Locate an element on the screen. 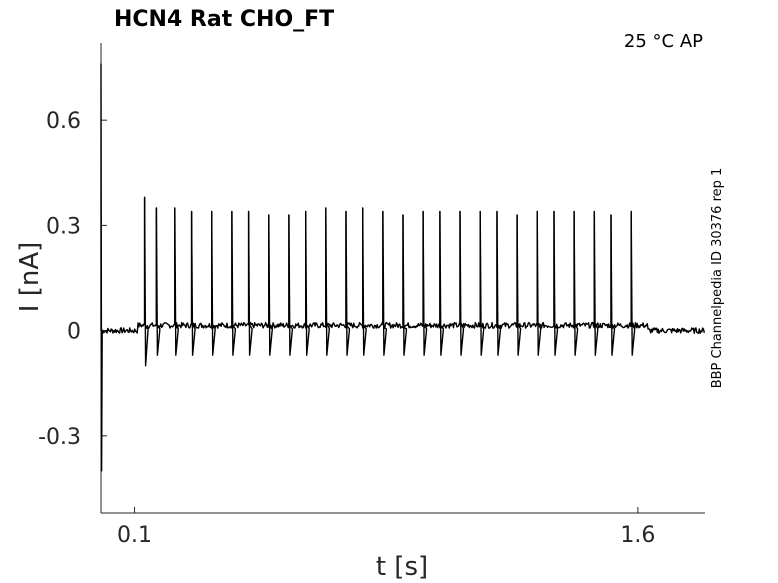 Image resolution: width=778 pixels, height=583 pixels. x-ticks: 0.1 1.6 is located at coordinates (386, 527).